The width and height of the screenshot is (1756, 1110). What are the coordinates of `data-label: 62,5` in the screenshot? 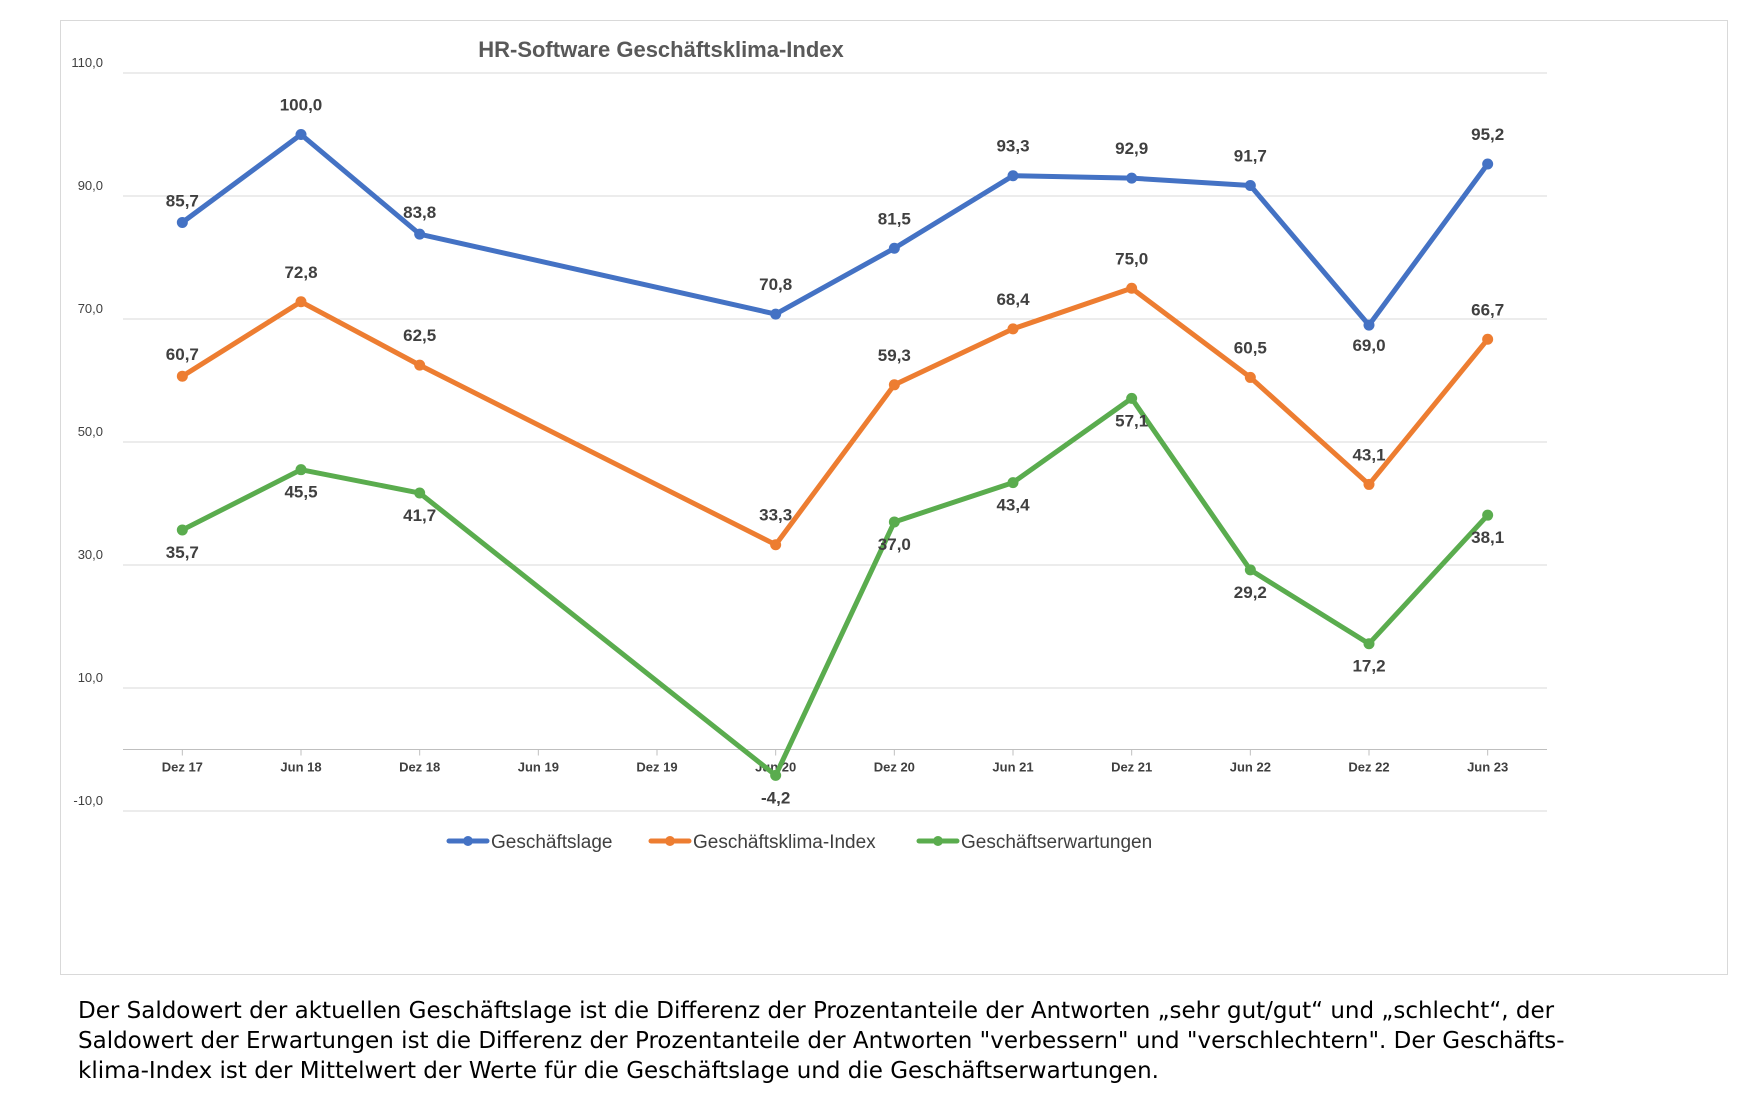 It's located at (419, 335).